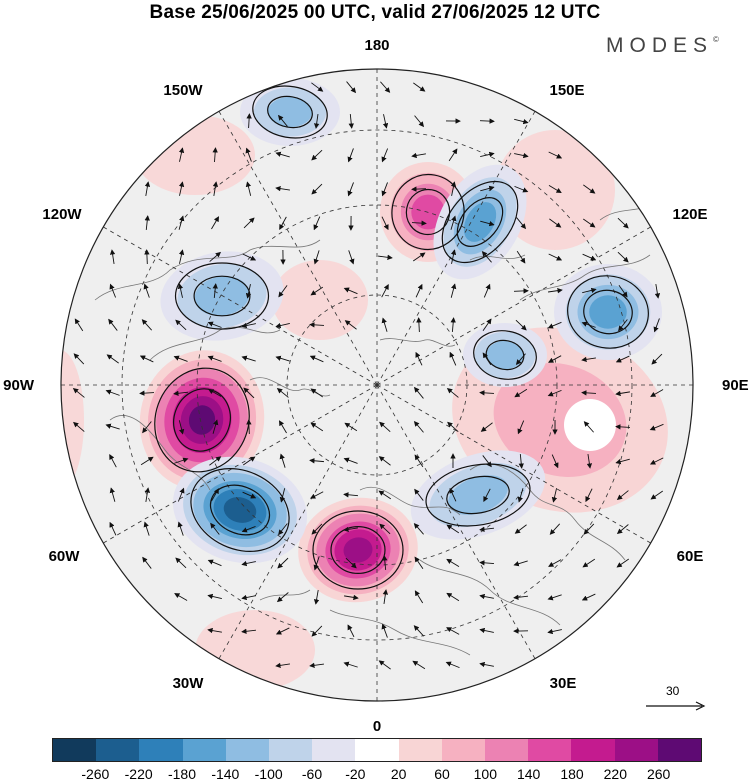  Describe the element at coordinates (690, 214) in the screenshot. I see `longitude-label: 120E` at that location.